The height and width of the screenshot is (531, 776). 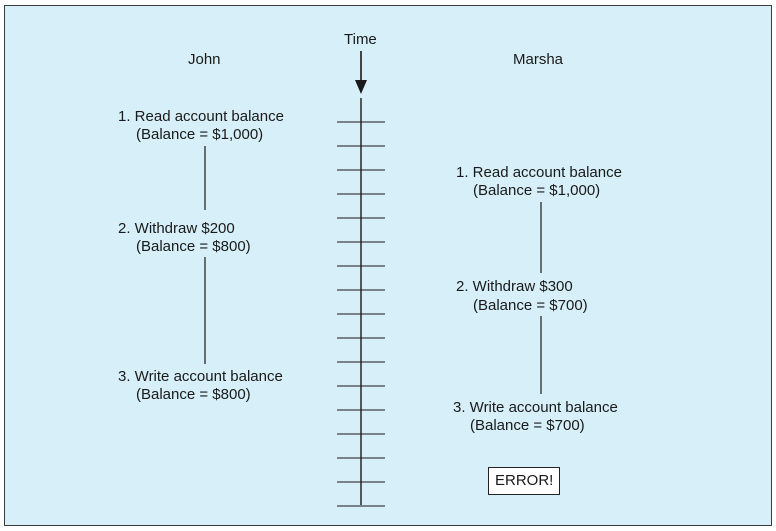 I want to click on down-arrow-icon, so click(x=361, y=87).